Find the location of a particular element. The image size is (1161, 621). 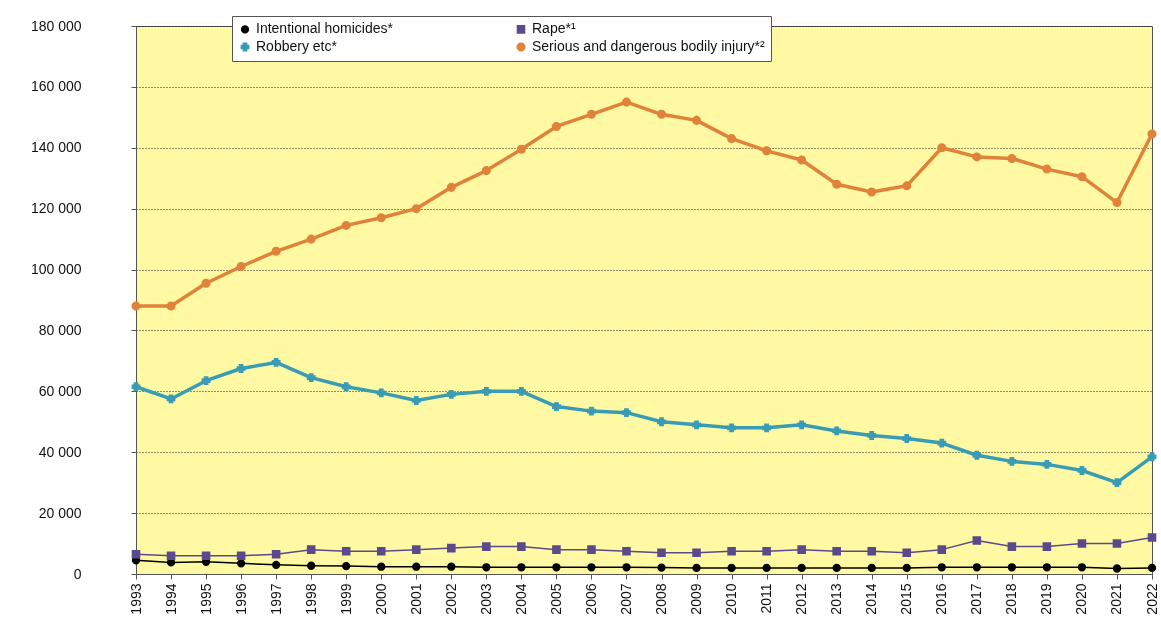

x-tick-label: 2017 is located at coordinates (976, 599).